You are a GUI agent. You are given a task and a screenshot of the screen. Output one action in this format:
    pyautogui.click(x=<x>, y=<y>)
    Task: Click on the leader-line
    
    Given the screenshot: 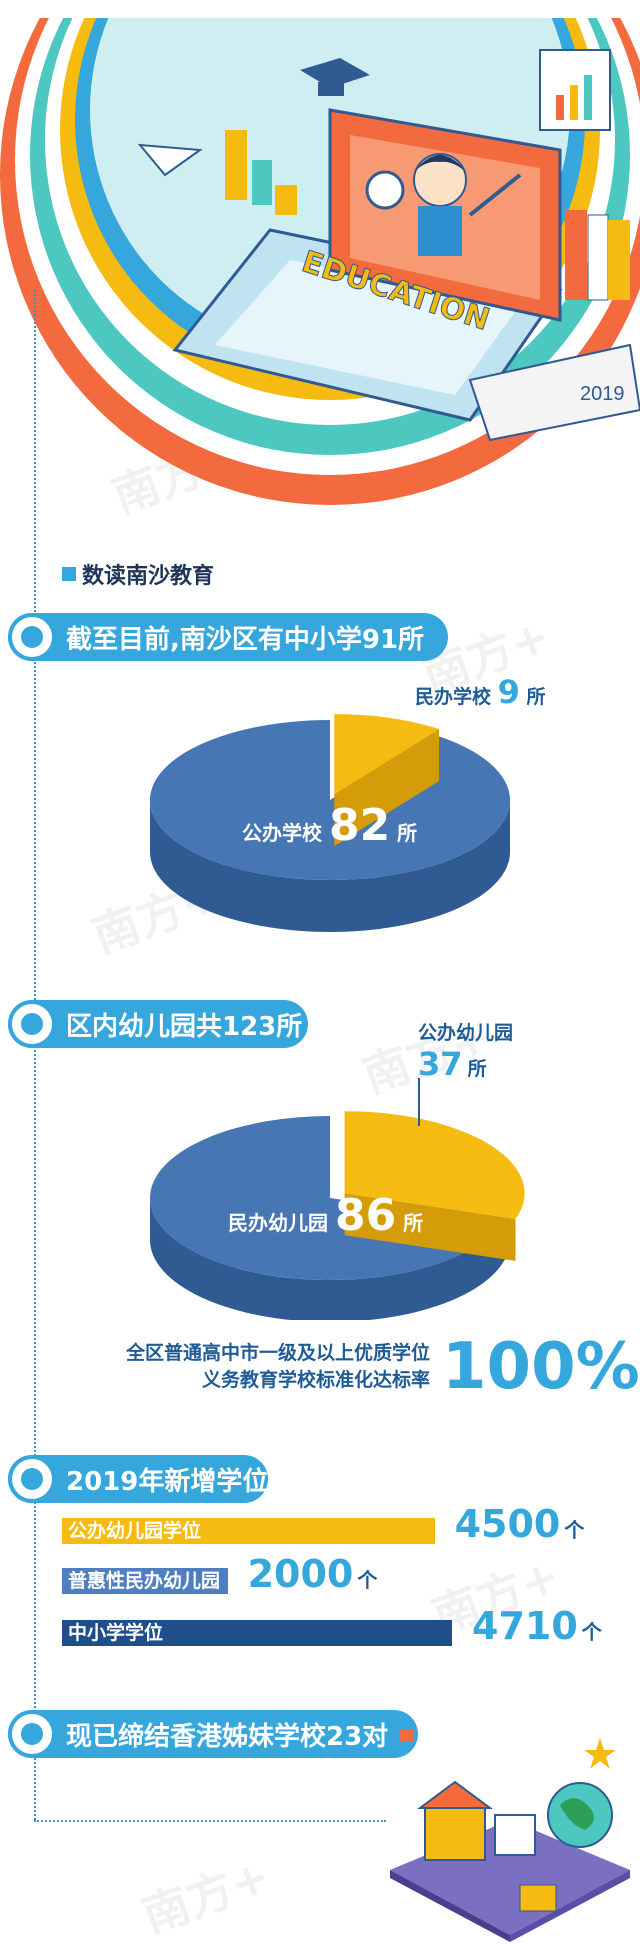 What is the action you would take?
    pyautogui.click(x=419, y=1102)
    